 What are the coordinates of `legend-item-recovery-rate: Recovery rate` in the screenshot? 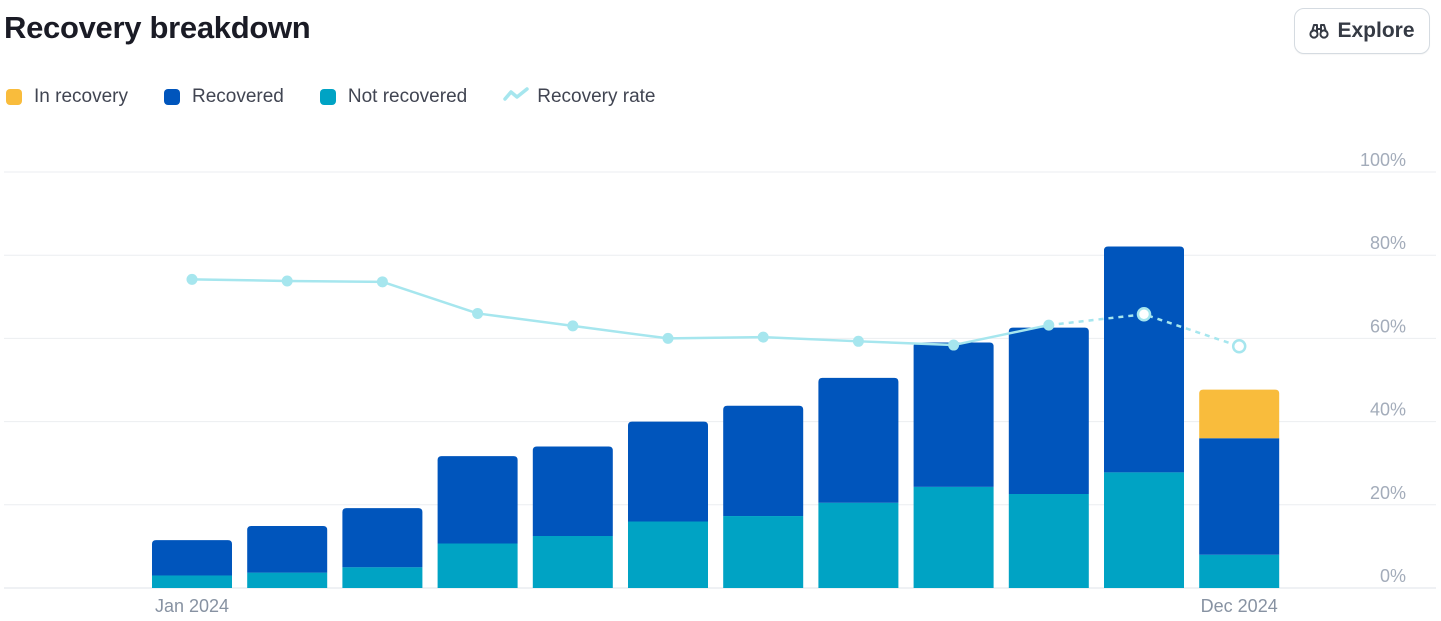 It's located at (579, 97).